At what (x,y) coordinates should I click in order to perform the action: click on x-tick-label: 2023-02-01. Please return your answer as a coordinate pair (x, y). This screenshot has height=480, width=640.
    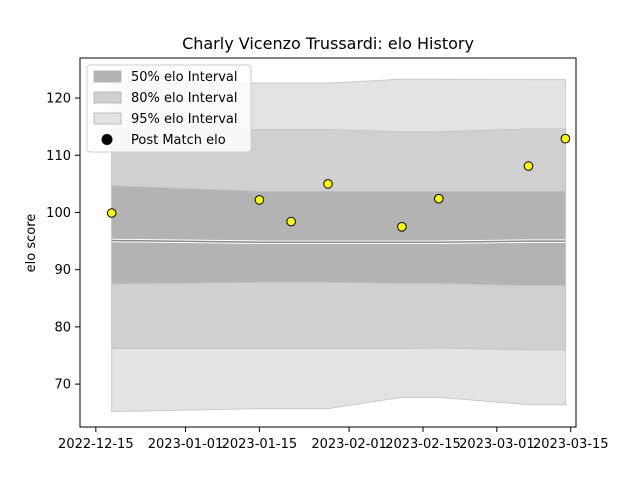
    Looking at the image, I should click on (349, 444).